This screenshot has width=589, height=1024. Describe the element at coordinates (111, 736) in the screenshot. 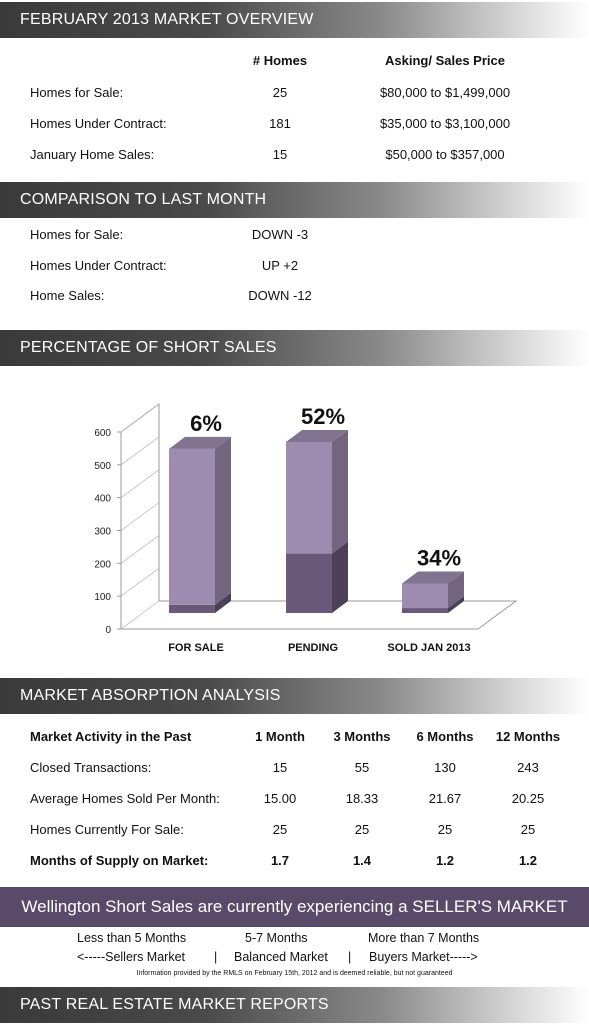

I see `absorption-label-header: Market Activity in the Past` at that location.